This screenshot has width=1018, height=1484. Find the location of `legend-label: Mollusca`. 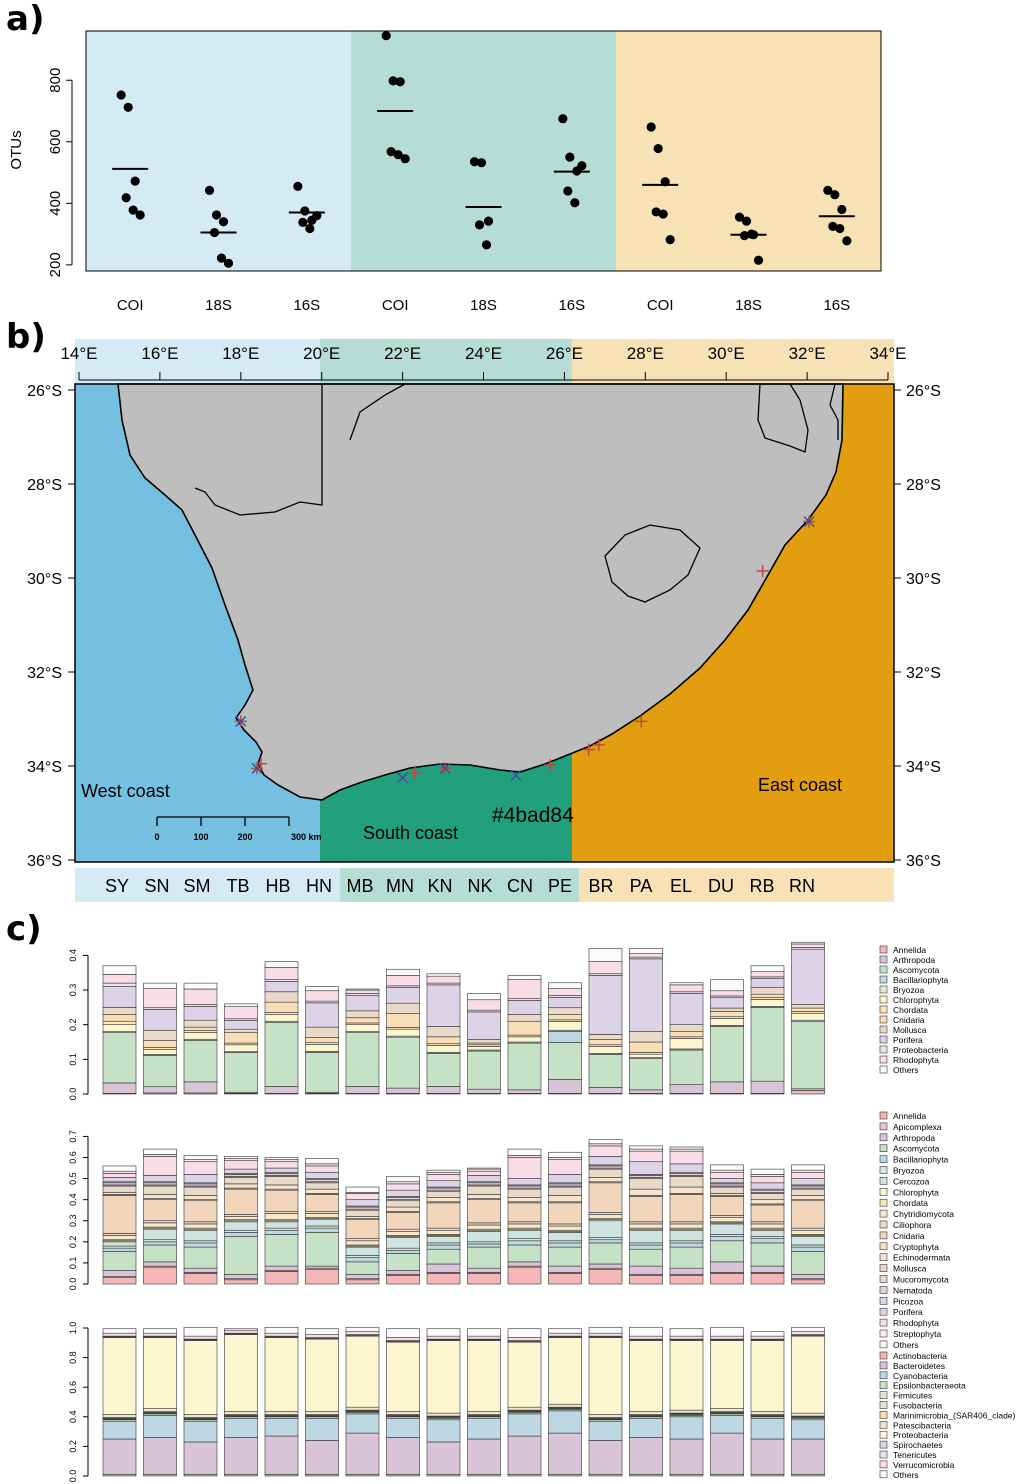

legend-label: Mollusca is located at coordinates (910, 1269).